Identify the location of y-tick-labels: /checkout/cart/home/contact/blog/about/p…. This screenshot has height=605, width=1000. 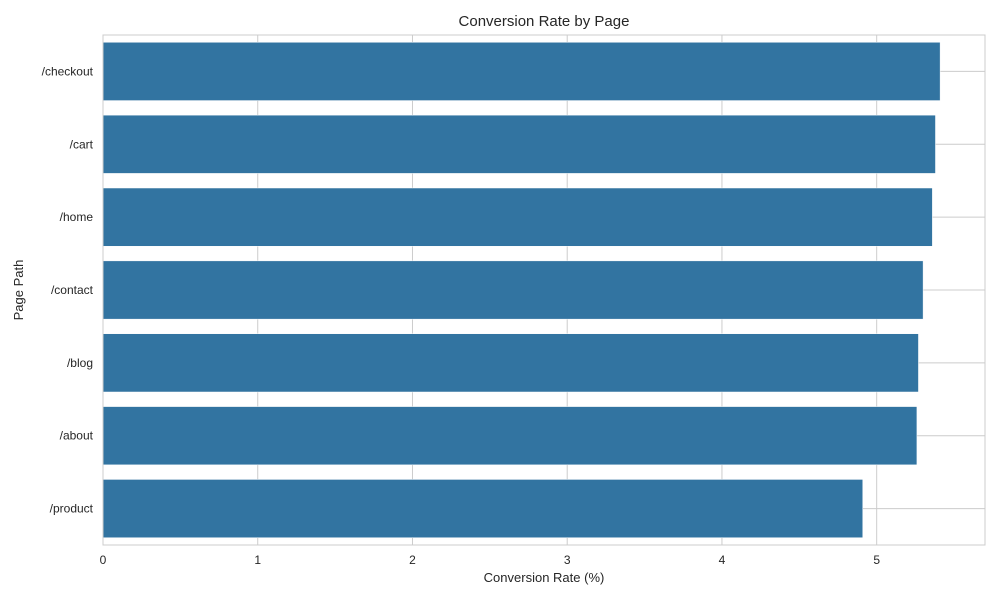
(68, 289).